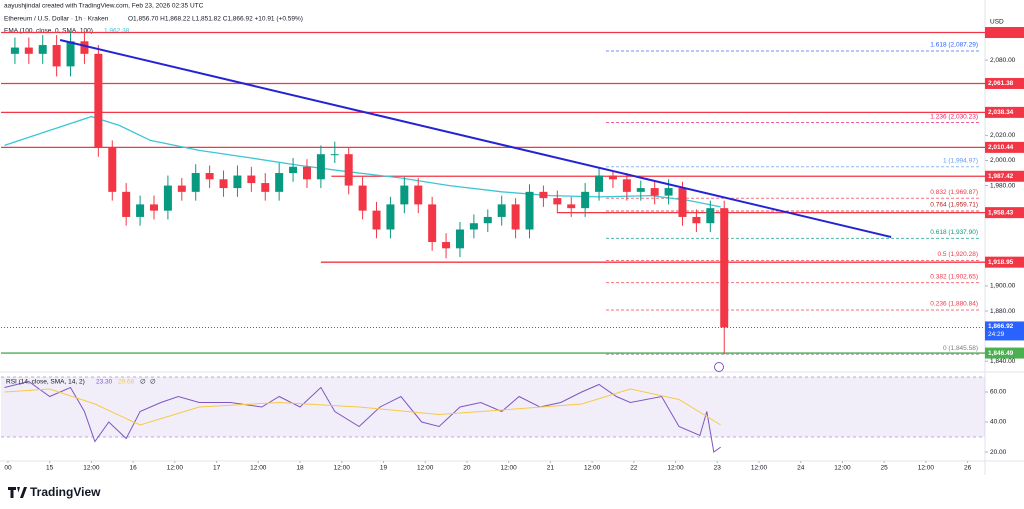 The height and width of the screenshot is (509, 1024). What do you see at coordinates (954, 205) in the screenshot?
I see `fib-label: 0.764 (1,959.71)` at bounding box center [954, 205].